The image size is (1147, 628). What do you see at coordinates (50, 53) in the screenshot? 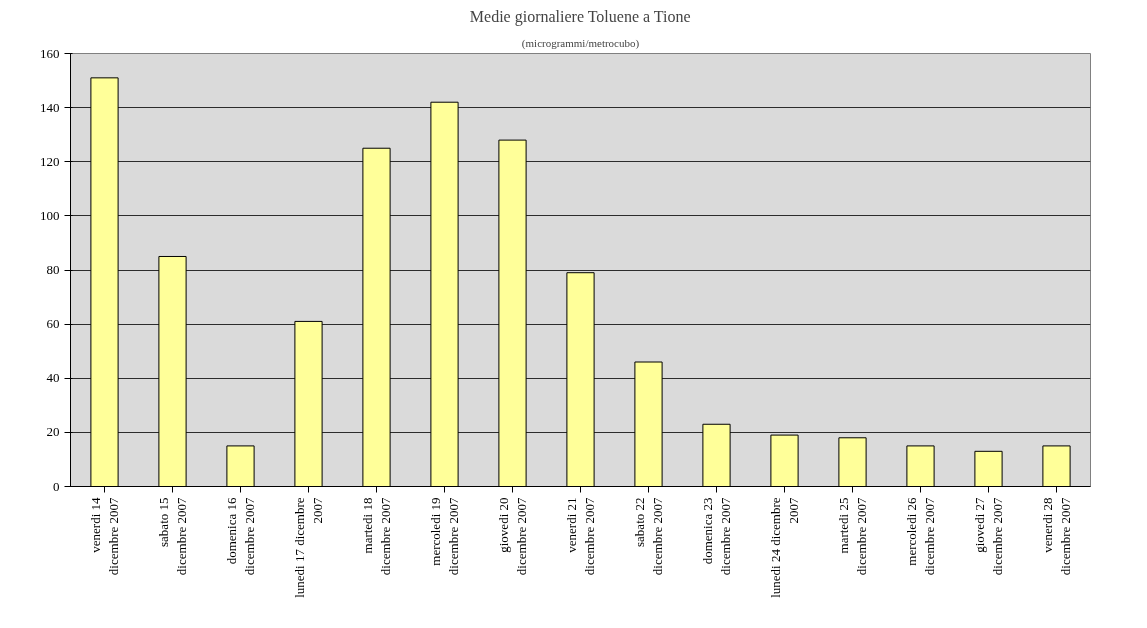
I see `y-tick-label: 160` at bounding box center [50, 53].